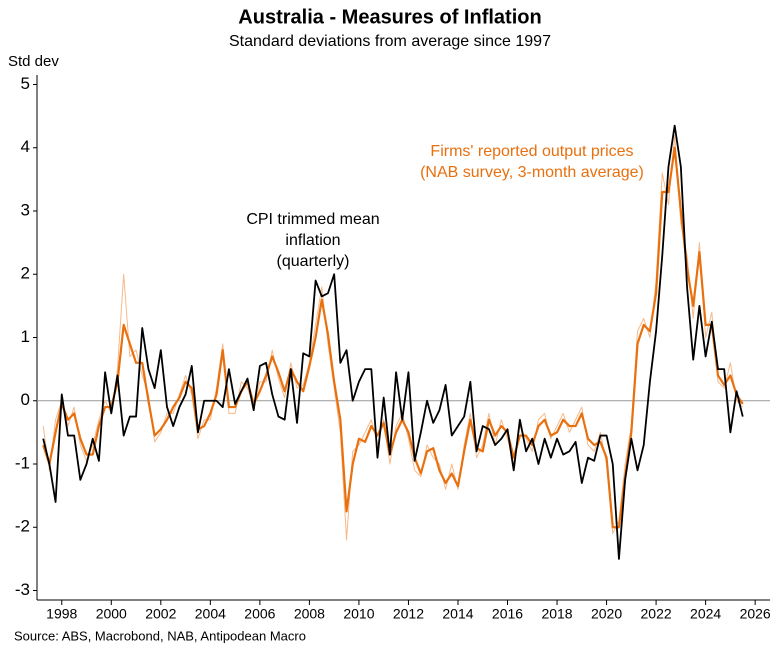 The width and height of the screenshot is (780, 648). I want to click on x-tick-label: 2012, so click(408, 614).